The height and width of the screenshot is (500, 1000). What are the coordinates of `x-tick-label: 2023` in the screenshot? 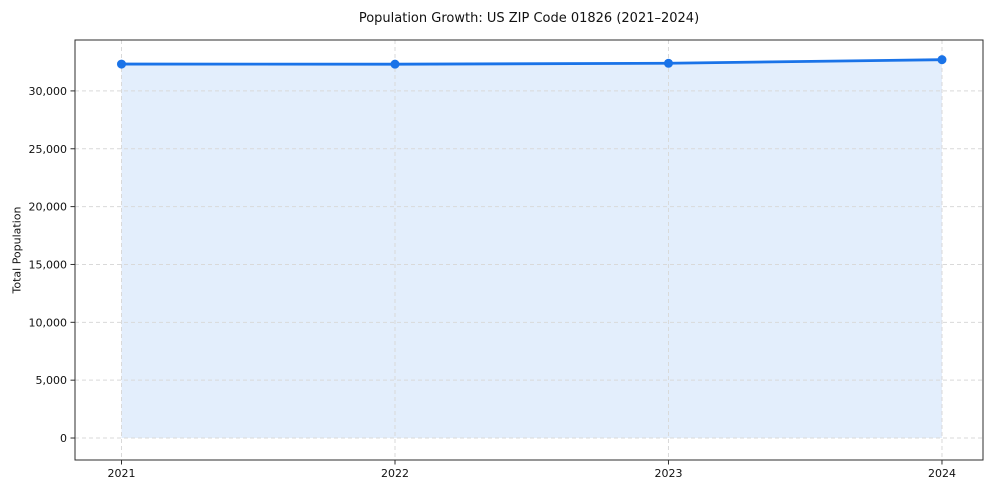 It's located at (668, 473).